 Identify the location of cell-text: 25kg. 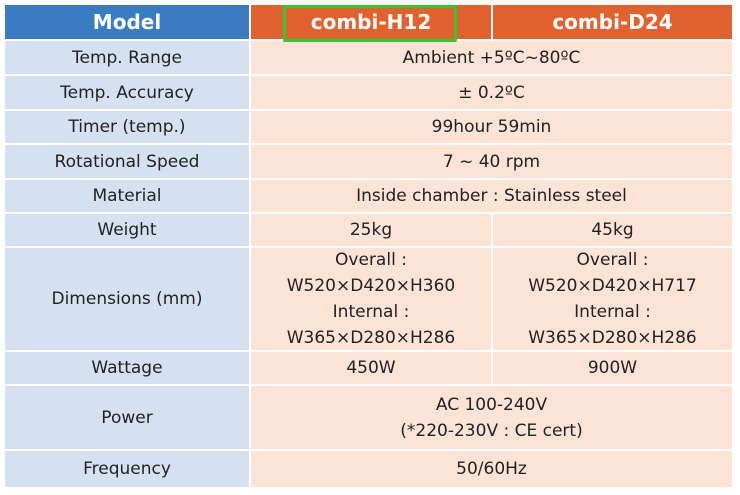
(371, 230).